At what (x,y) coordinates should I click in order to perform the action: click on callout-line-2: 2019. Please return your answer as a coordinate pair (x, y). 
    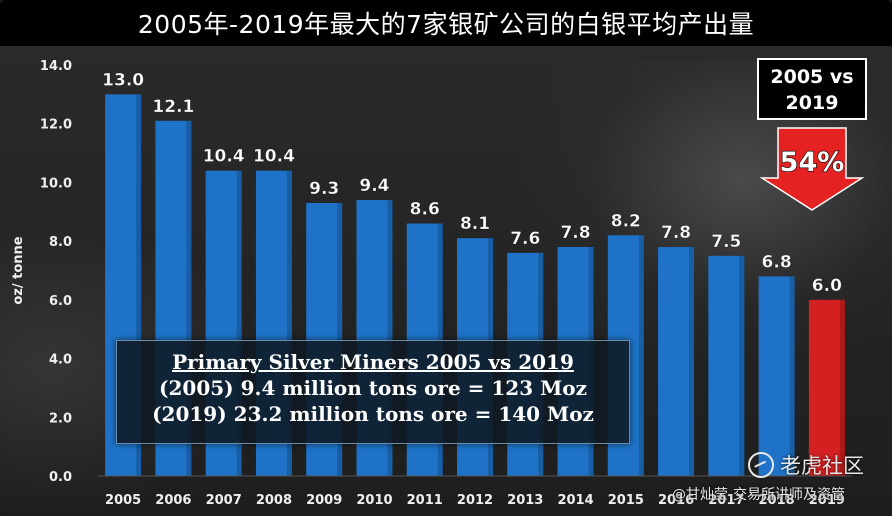
    Looking at the image, I should click on (812, 103).